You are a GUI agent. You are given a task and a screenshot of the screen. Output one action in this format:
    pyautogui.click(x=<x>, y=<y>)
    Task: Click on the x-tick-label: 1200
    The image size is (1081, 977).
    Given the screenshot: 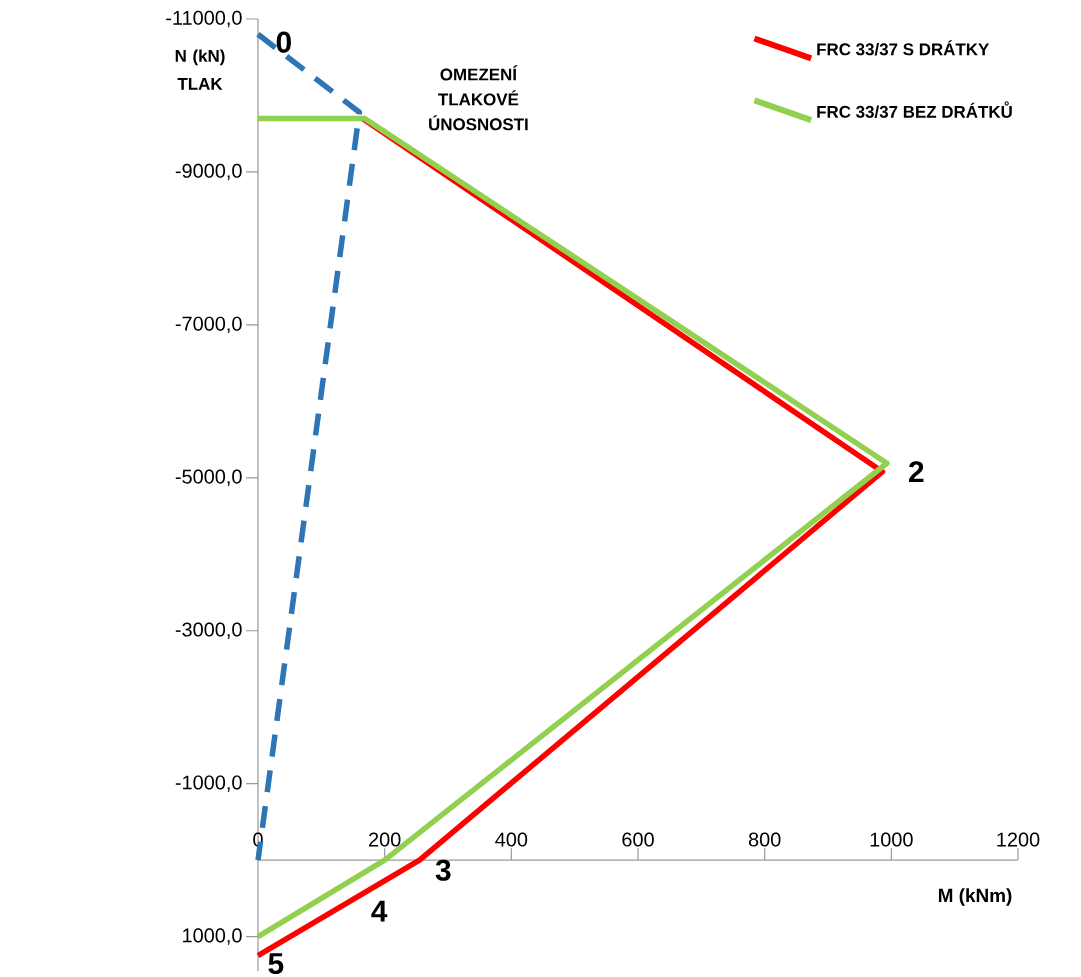 What is the action you would take?
    pyautogui.click(x=1018, y=839)
    